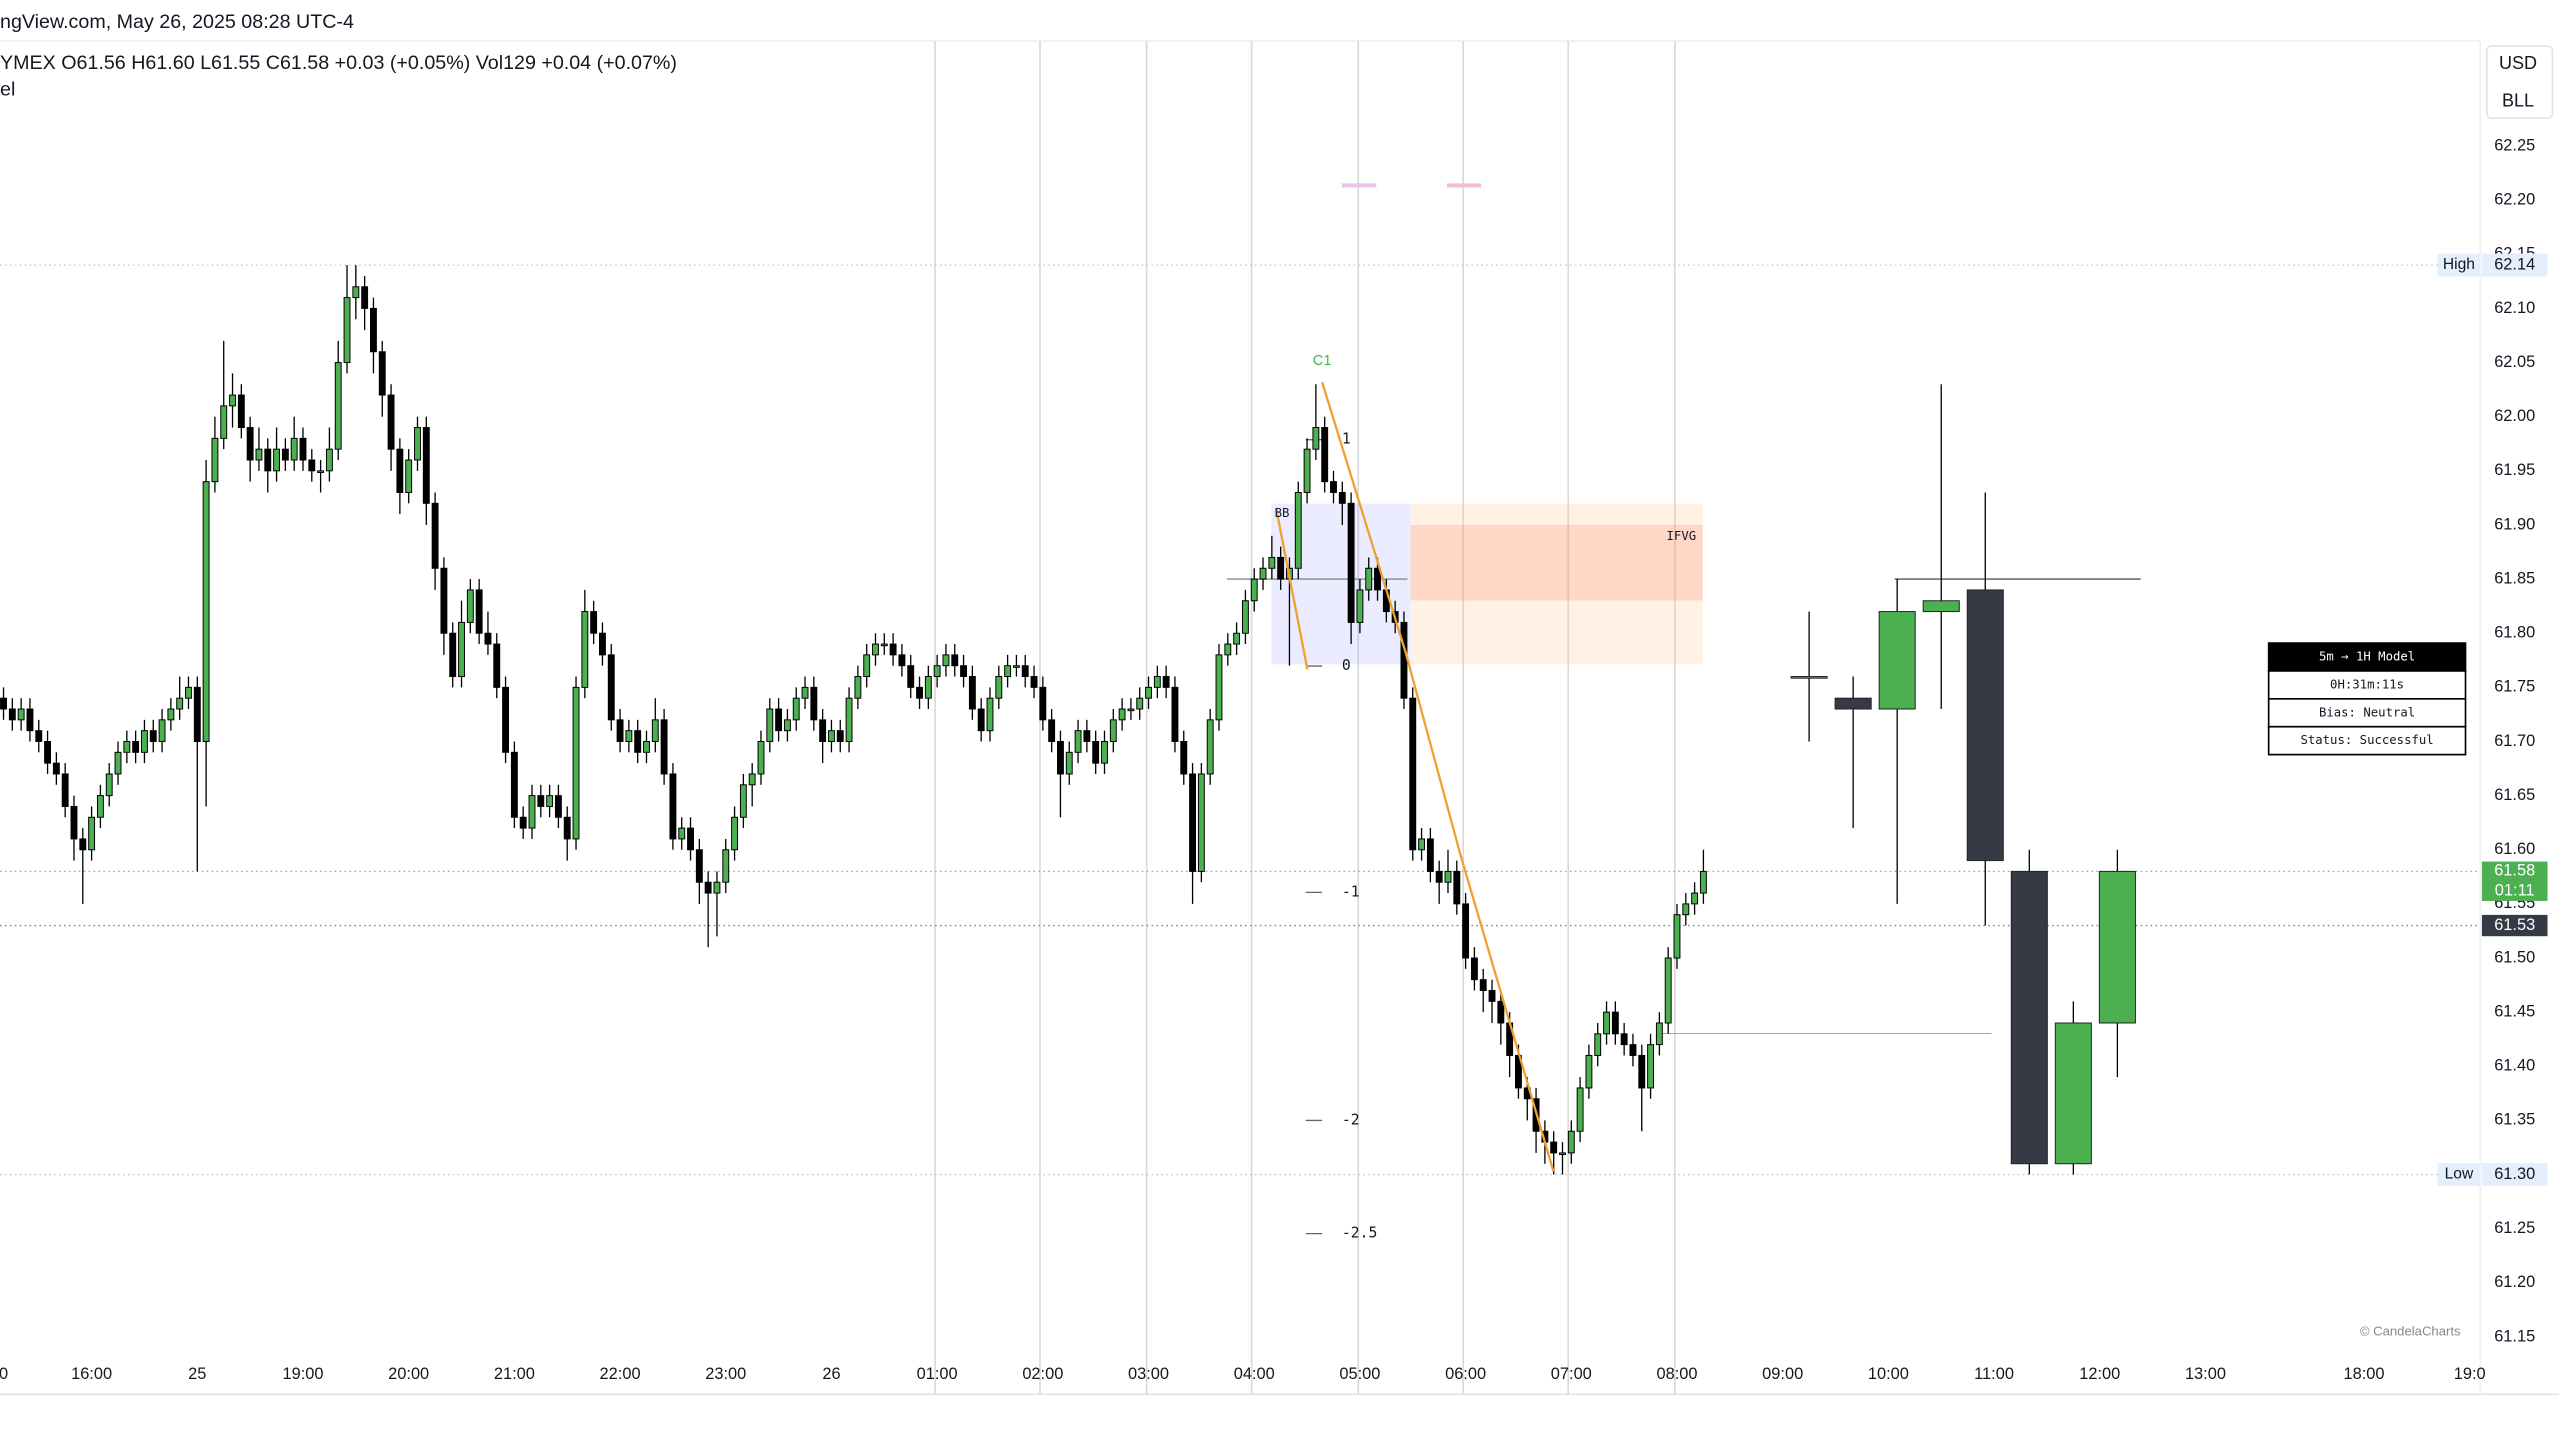  What do you see at coordinates (2363, 1374) in the screenshot?
I see `x-tick-label: 18:00` at bounding box center [2363, 1374].